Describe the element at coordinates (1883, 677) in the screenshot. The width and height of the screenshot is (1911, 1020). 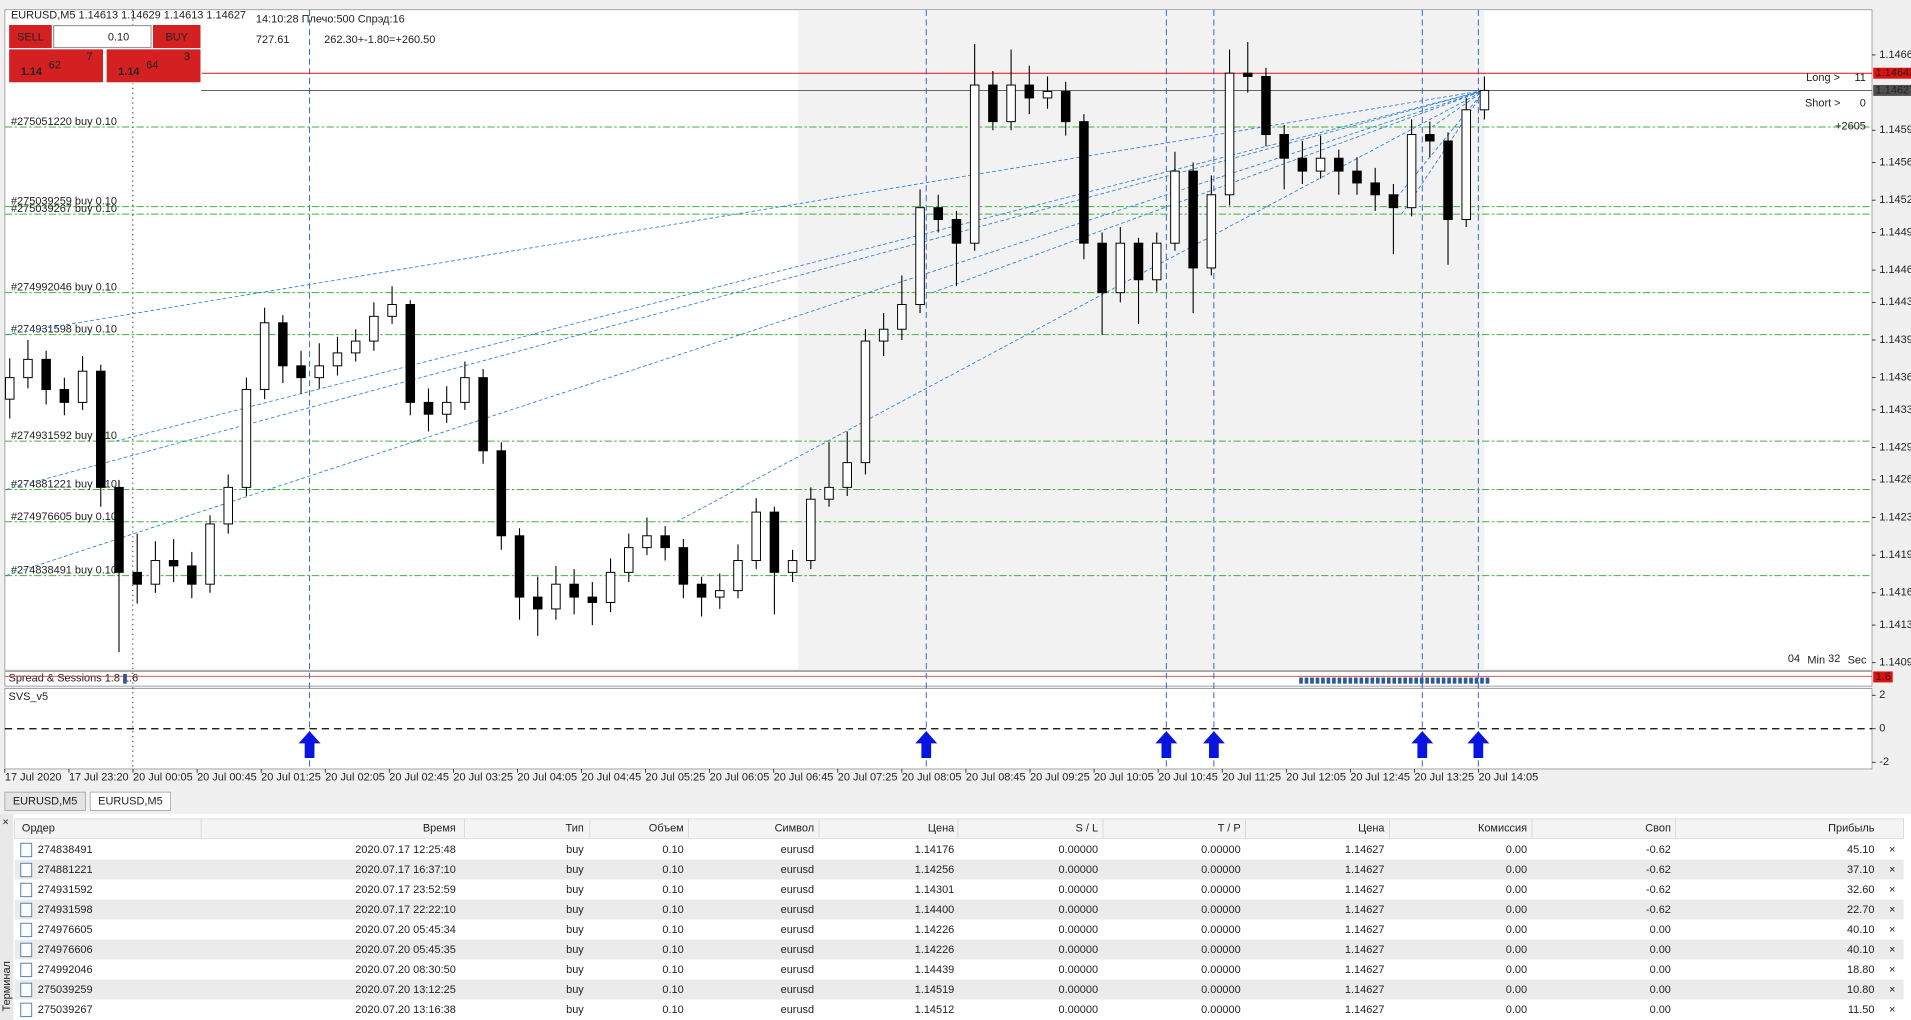
I see `spread-value-box` at that location.